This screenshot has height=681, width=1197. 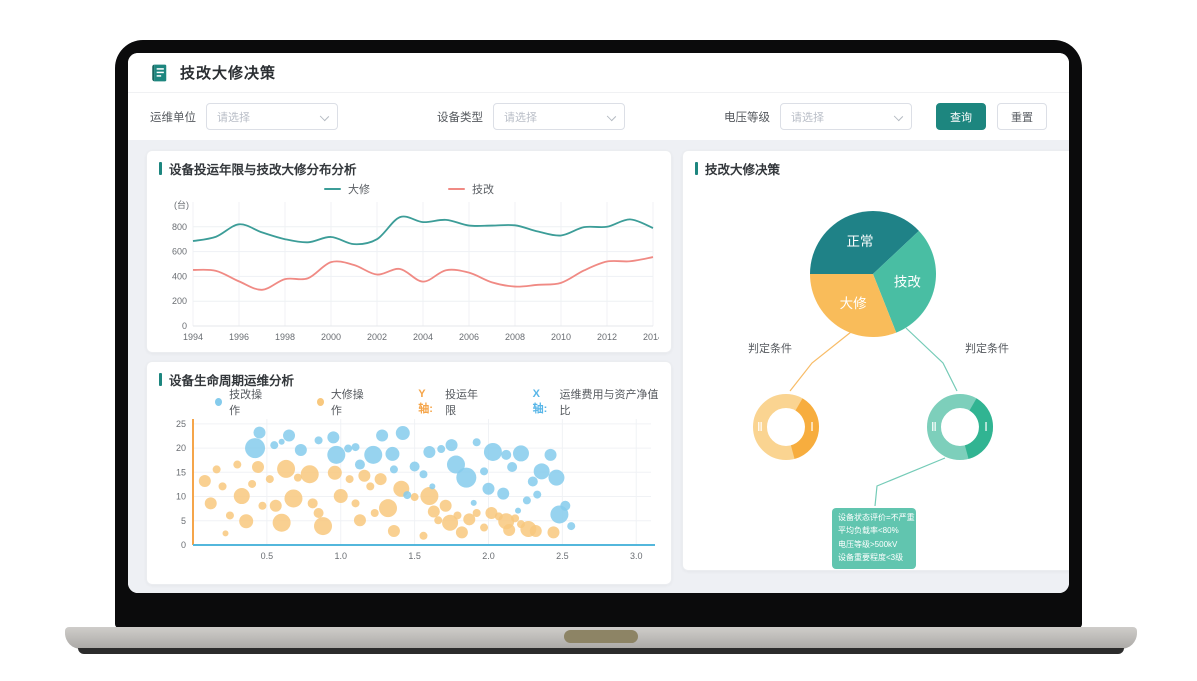 I want to click on svg-text: 1.5, so click(x=414, y=556).